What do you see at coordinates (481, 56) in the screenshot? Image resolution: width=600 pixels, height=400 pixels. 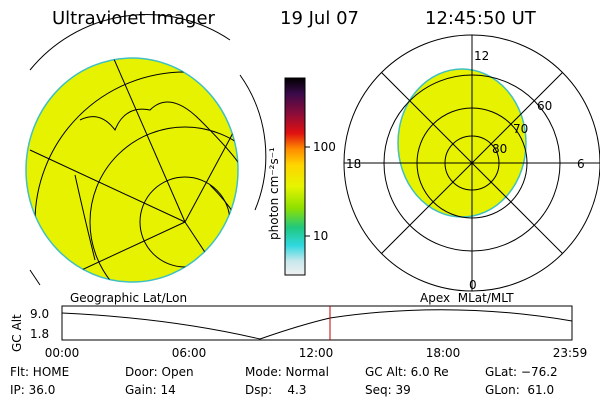 I see `mlt-label: 12` at bounding box center [481, 56].